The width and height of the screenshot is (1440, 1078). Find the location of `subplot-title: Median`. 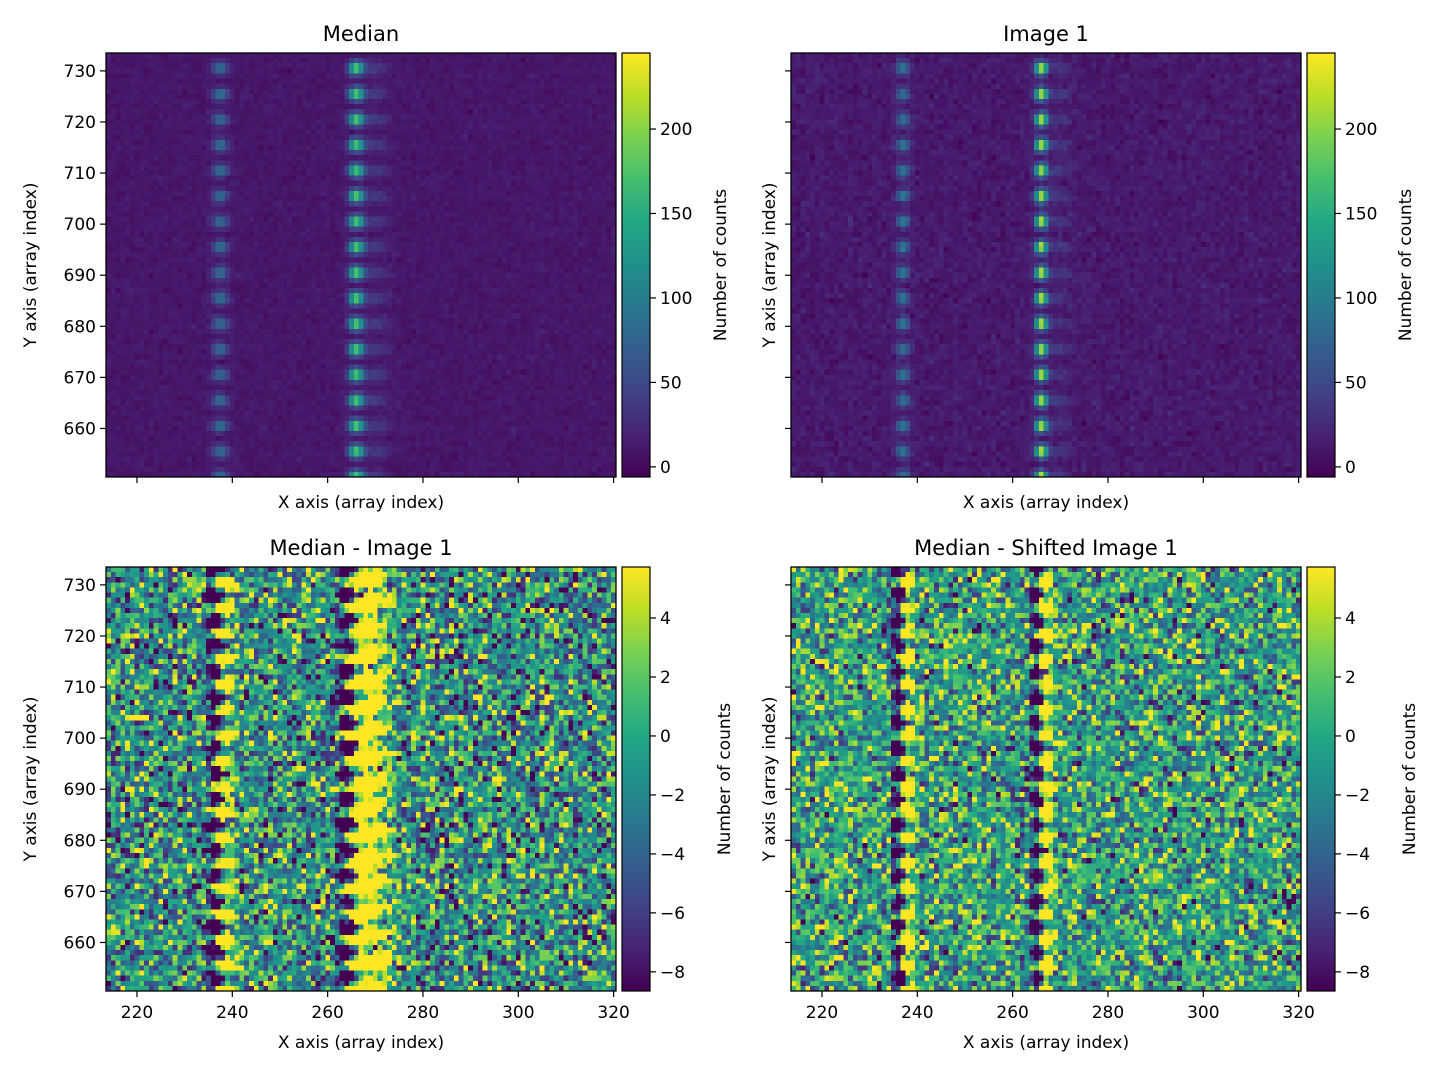

subplot-title: Median is located at coordinates (361, 34).